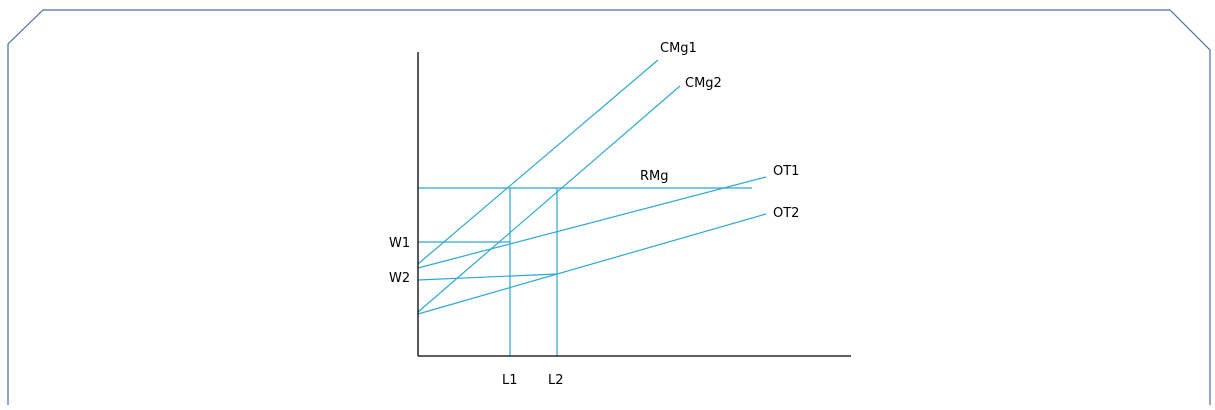 The width and height of the screenshot is (1215, 410). Describe the element at coordinates (703, 83) in the screenshot. I see `cmg2-label: CMg2` at that location.